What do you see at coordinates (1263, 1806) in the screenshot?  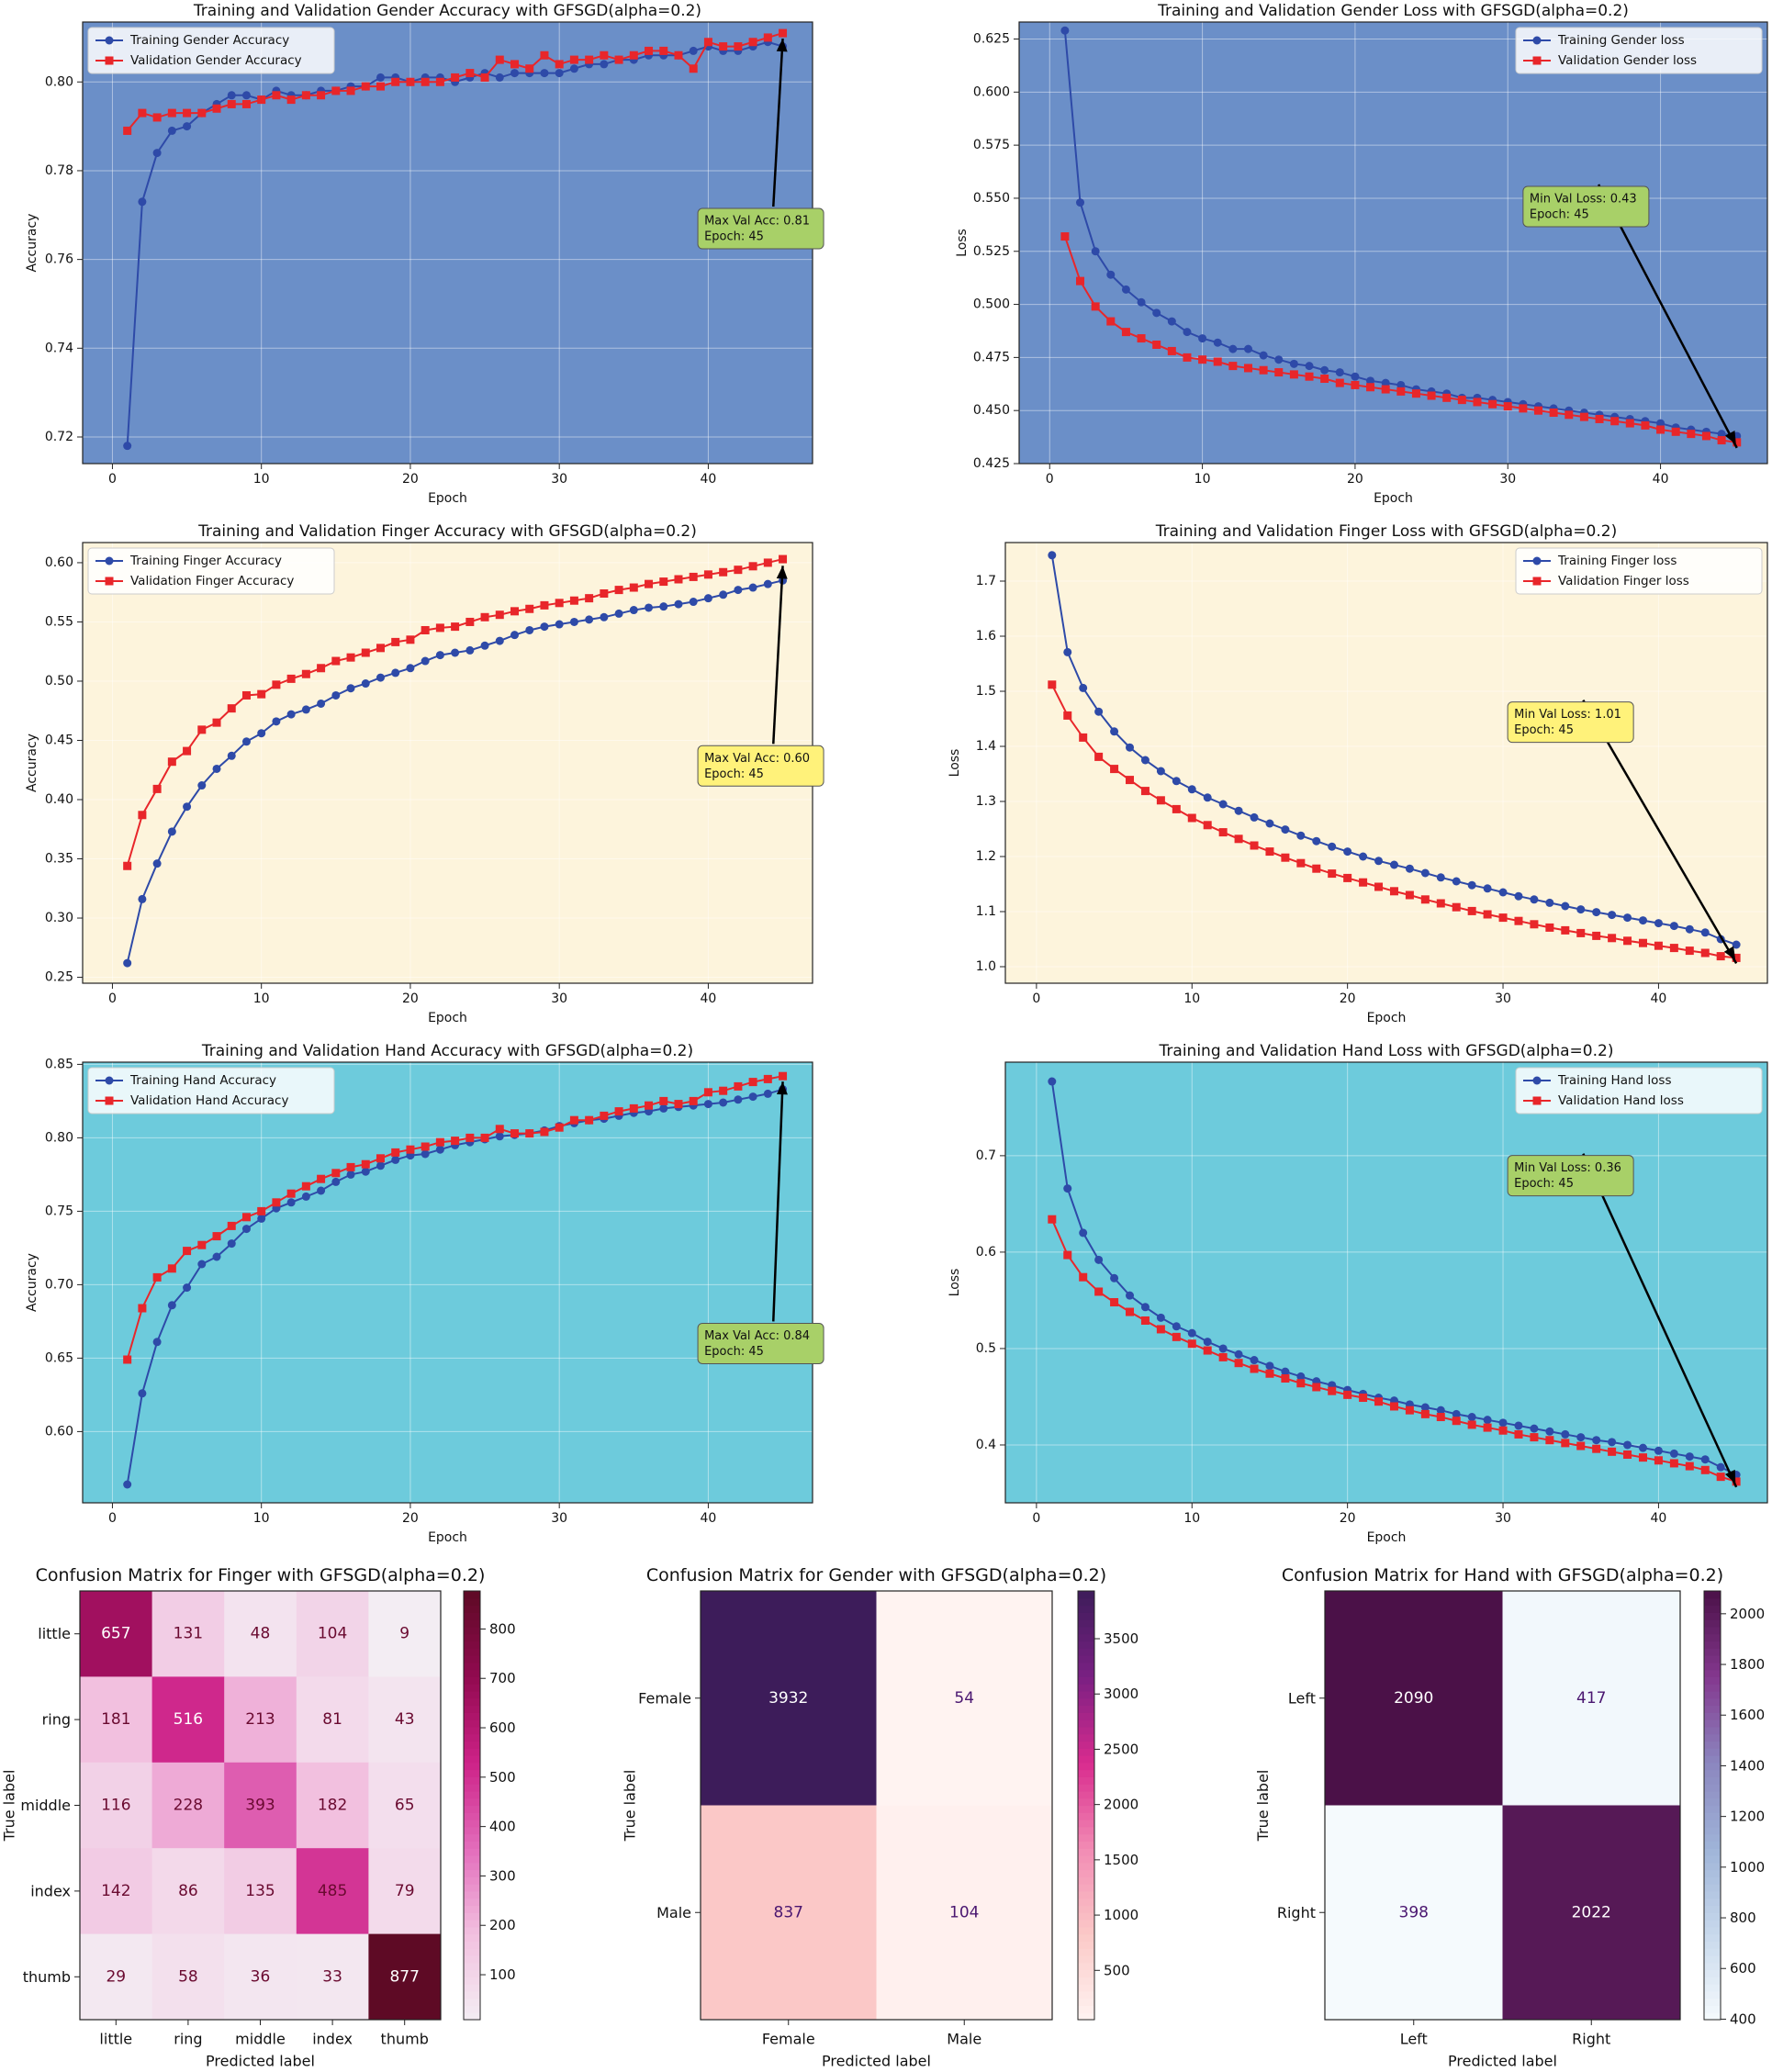 I see `y-axis-label: True label` at bounding box center [1263, 1806].